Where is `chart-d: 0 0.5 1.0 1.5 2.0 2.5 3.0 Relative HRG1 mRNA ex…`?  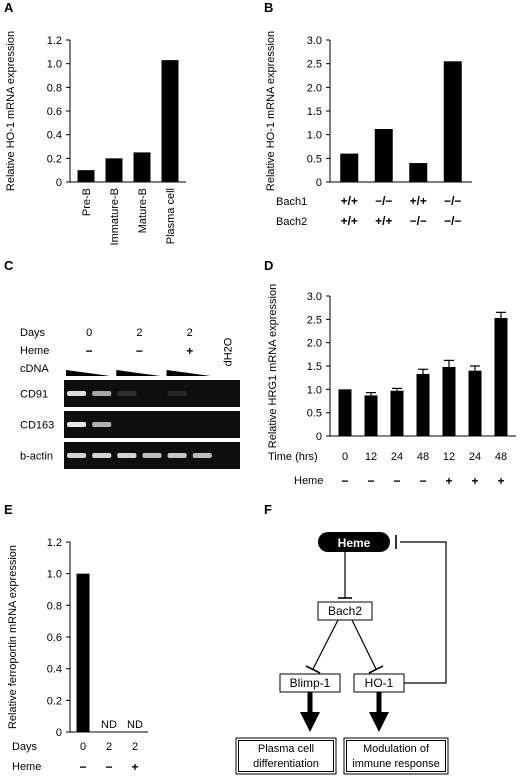
chart-d: 0 0.5 1.0 1.5 2.0 2.5 3.0 Relative HRG1 mRNA ex… is located at coordinates (391, 386).